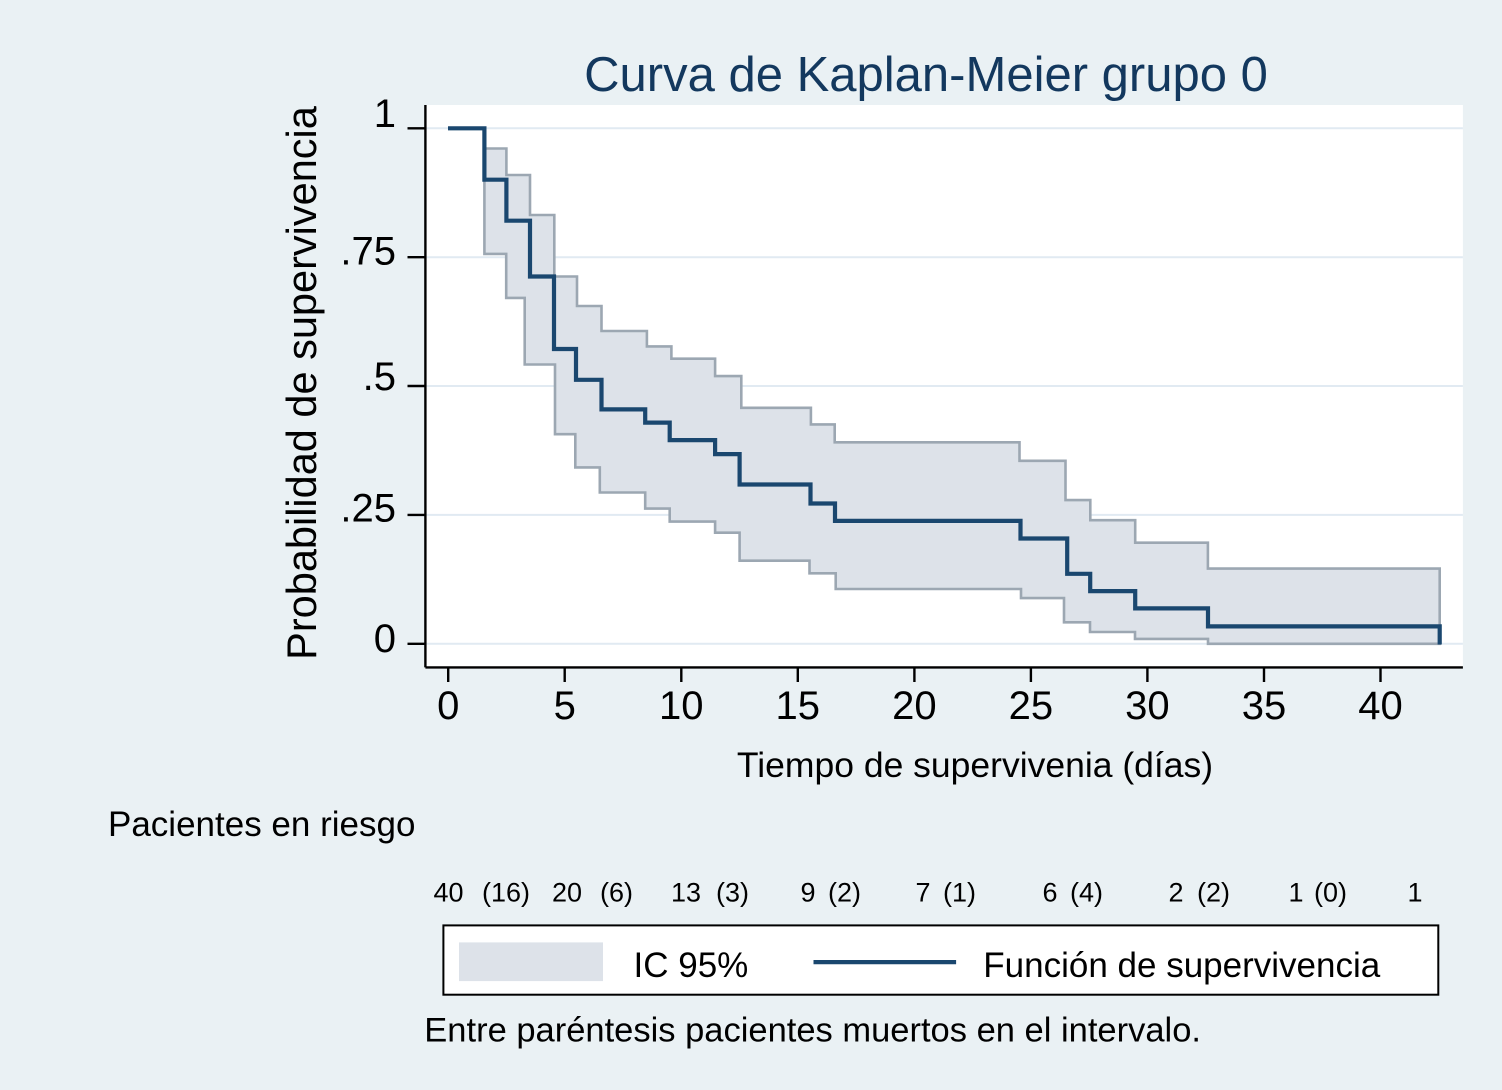  What do you see at coordinates (959, 893) in the screenshot?
I see `svg-text: (1)` at bounding box center [959, 893].